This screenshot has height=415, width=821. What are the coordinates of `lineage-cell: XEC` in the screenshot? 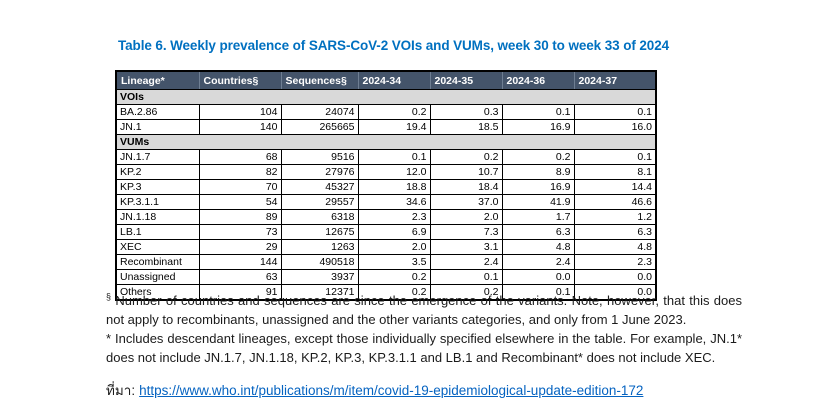 It's located at (157, 247).